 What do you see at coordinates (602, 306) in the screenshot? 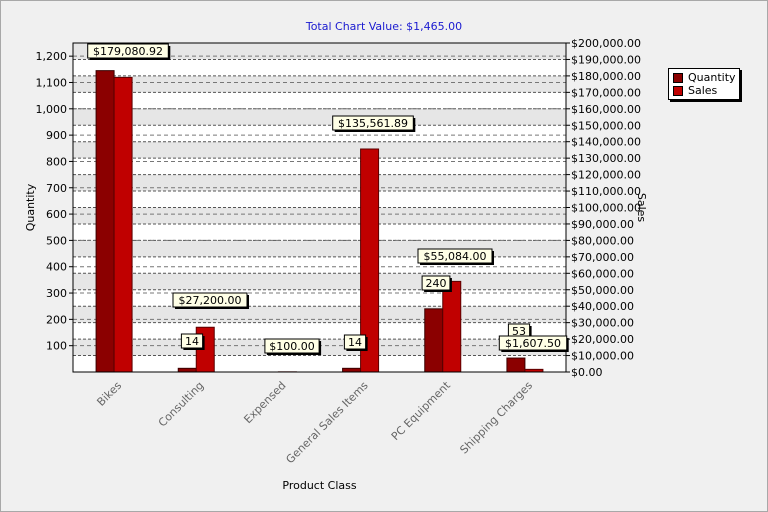
I see `right-tick-label: $40,000.00` at bounding box center [602, 306].